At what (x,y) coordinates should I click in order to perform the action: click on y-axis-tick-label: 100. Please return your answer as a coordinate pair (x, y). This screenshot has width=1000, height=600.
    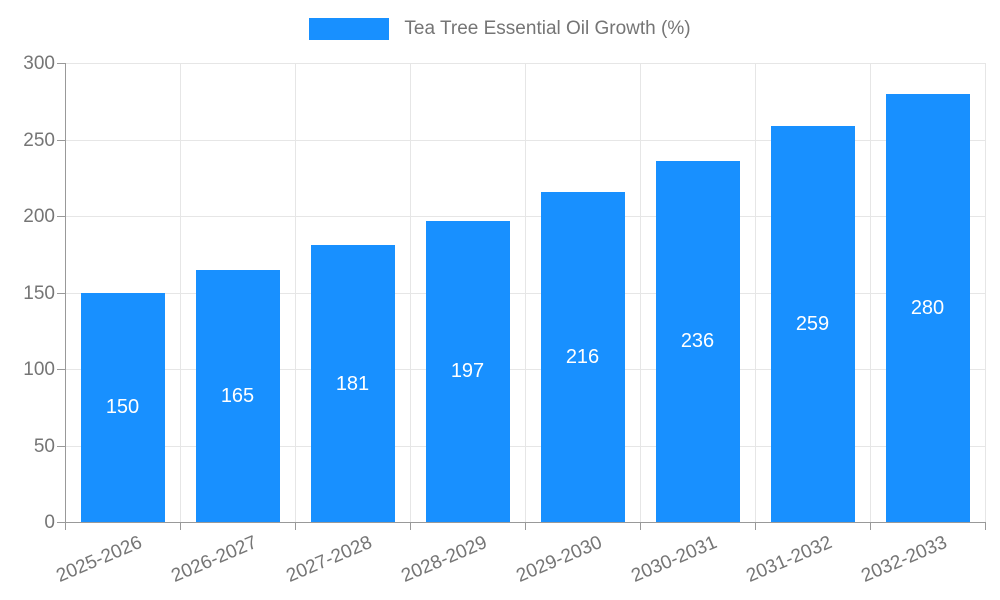
    Looking at the image, I should click on (39, 369).